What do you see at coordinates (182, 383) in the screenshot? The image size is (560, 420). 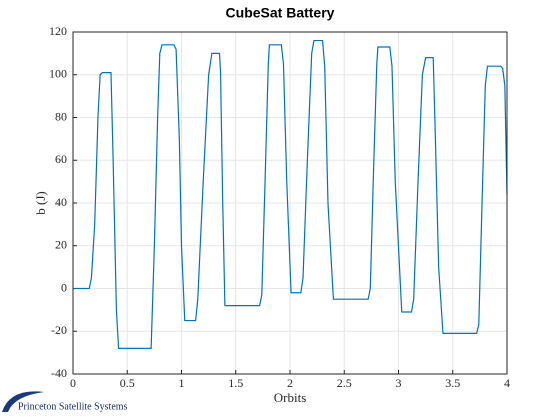 I see `x-tick-label: 1` at bounding box center [182, 383].